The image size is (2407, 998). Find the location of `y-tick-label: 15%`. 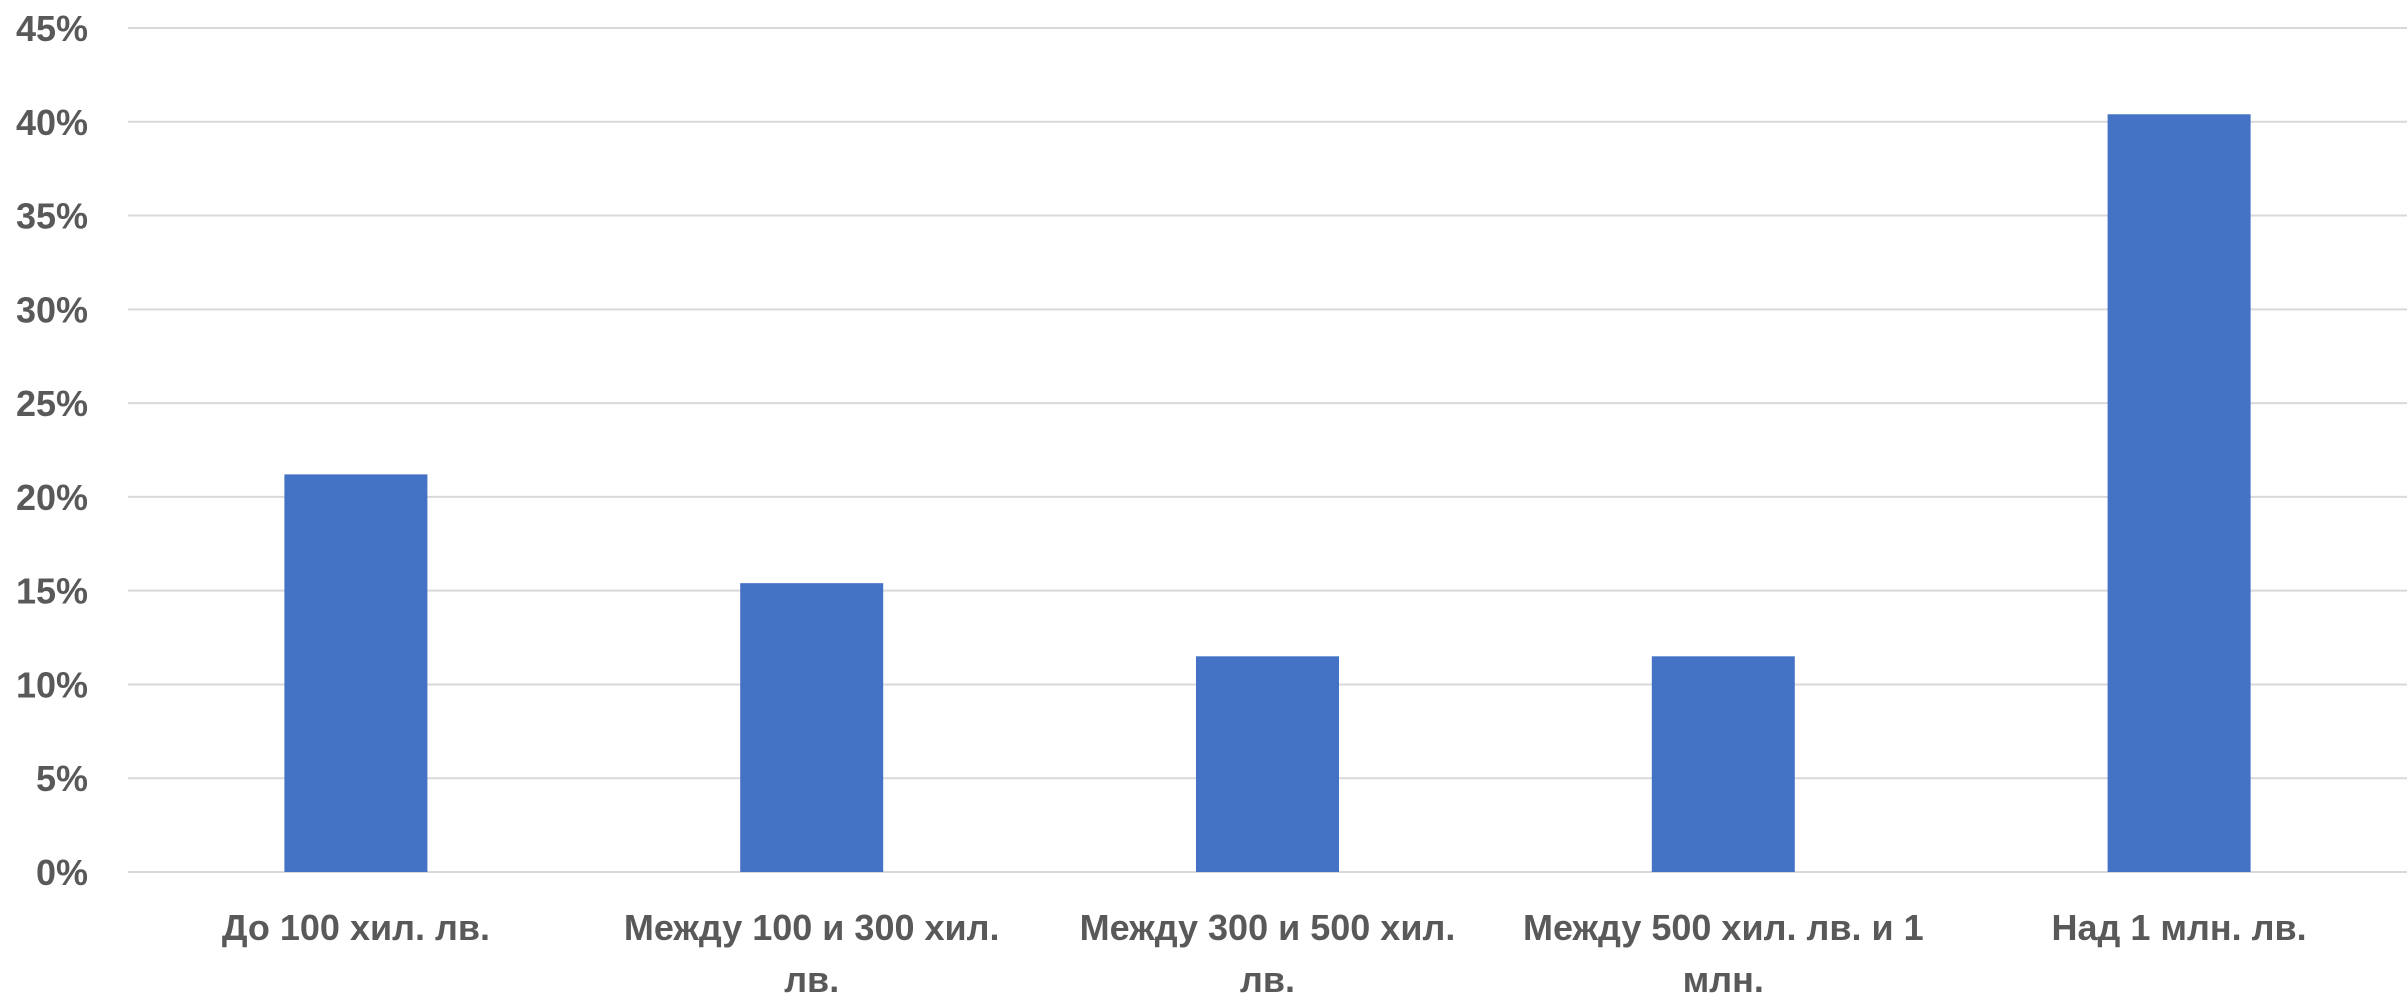

y-tick-label: 15% is located at coordinates (52, 591).